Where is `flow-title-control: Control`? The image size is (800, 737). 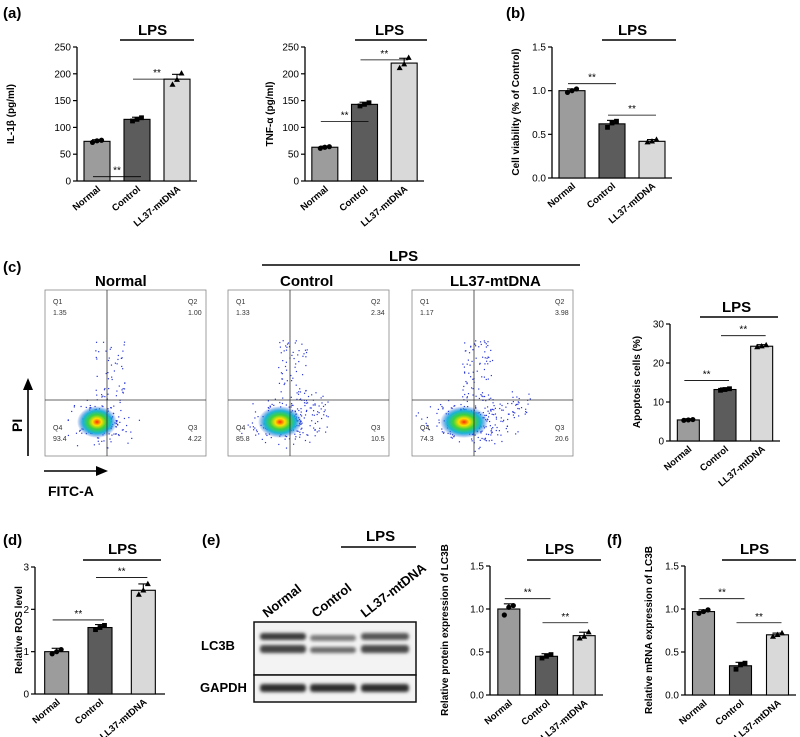 flow-title-control: Control is located at coordinates (306, 281).